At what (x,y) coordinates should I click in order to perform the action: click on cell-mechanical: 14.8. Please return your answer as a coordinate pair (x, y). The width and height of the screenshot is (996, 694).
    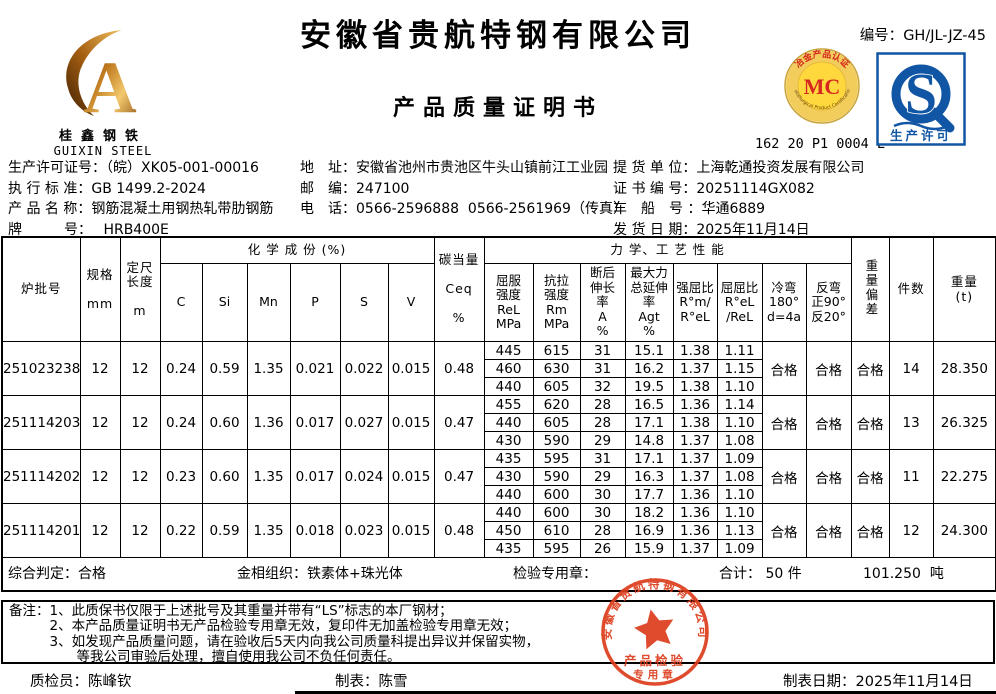
    Looking at the image, I should click on (649, 440).